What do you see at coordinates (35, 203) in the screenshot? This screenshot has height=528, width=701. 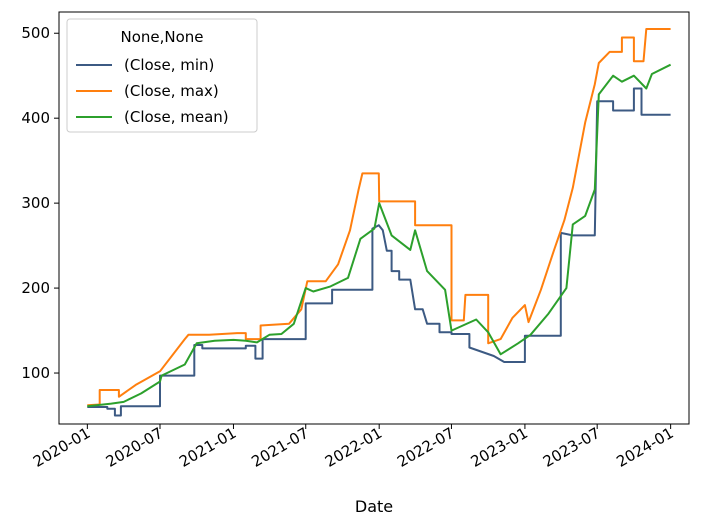 I see `y-tick-label: 300` at bounding box center [35, 203].